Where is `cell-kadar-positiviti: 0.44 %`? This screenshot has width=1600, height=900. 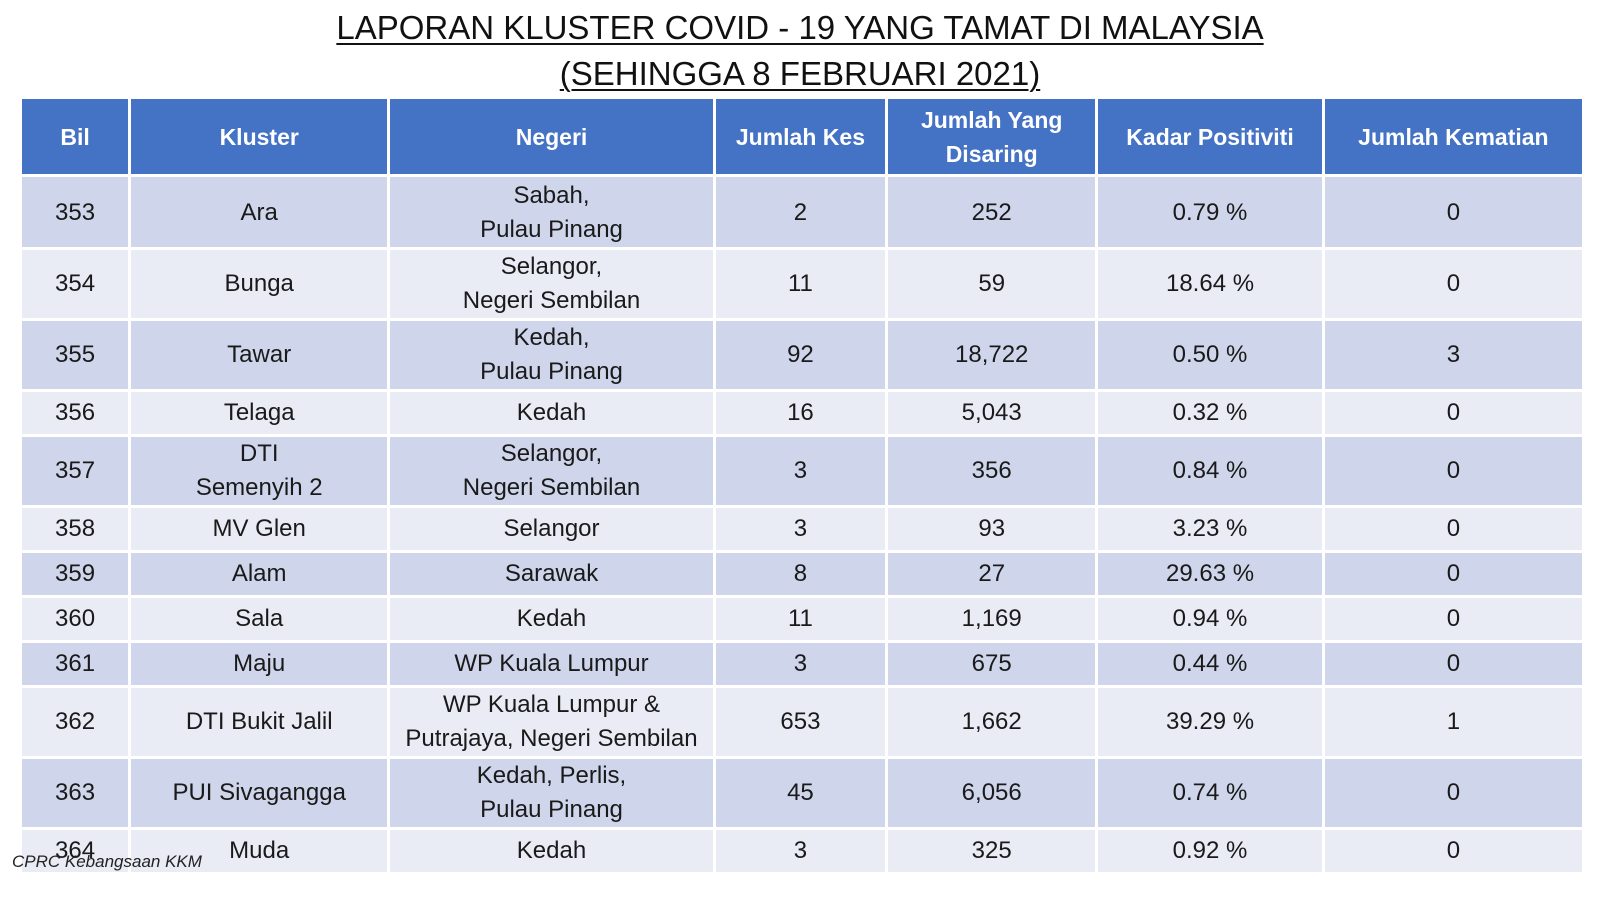
cell-kadar-positiviti: 0.44 % is located at coordinates (1210, 664).